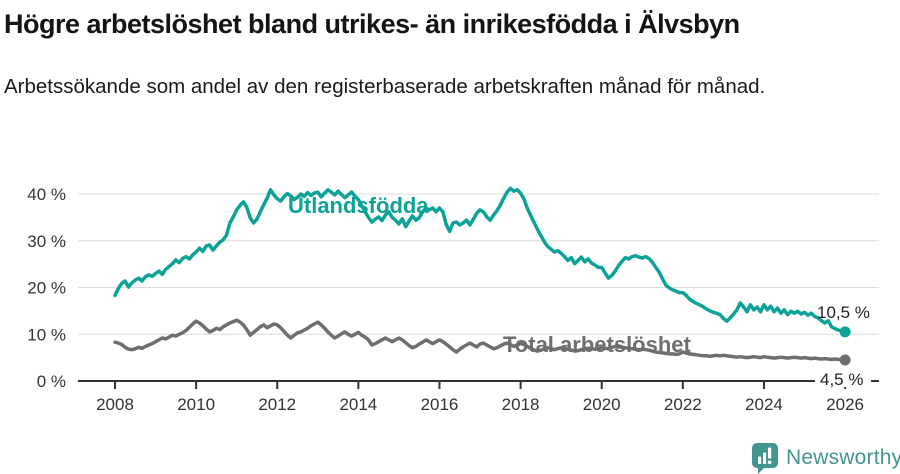  I want to click on newsworthy-logo: Newsworthy, so click(825, 458).